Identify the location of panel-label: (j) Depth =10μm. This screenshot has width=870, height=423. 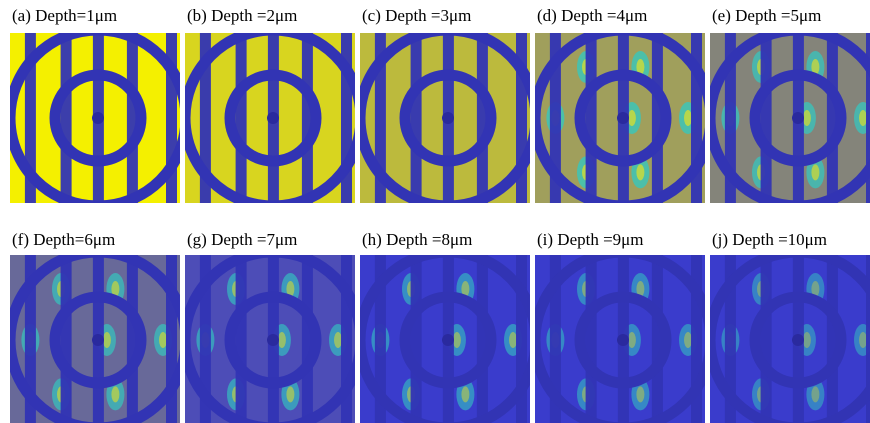
(769, 239).